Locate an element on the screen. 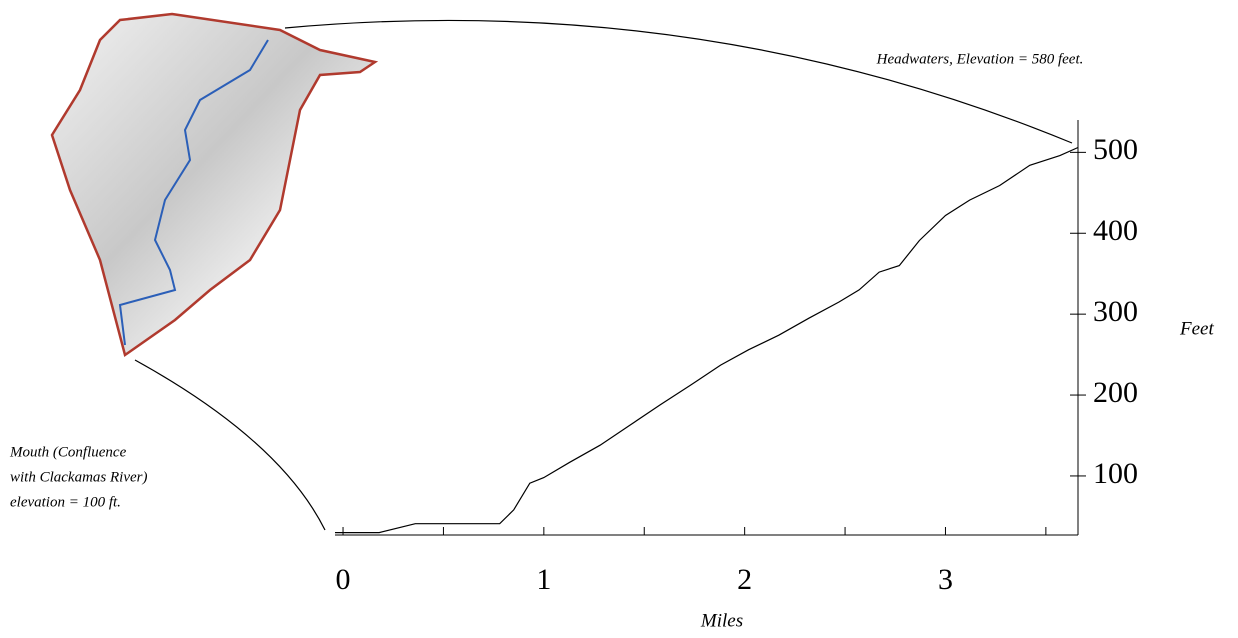 Image resolution: width=1238 pixels, height=638 pixels. y-tick-label: 100 is located at coordinates (1115, 473).